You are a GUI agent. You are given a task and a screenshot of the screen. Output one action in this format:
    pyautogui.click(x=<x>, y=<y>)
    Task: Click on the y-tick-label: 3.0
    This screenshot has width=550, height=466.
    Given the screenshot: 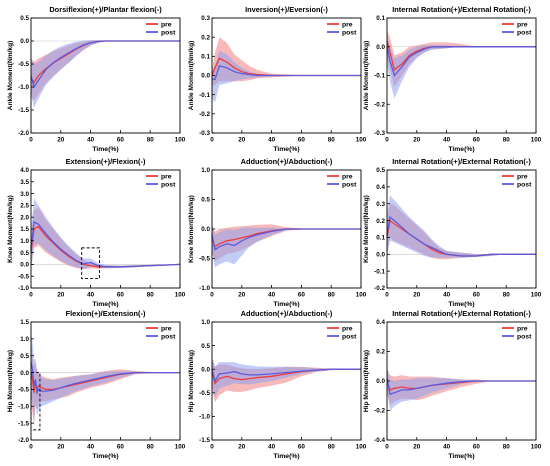 What is the action you would take?
    pyautogui.click(x=24, y=194)
    